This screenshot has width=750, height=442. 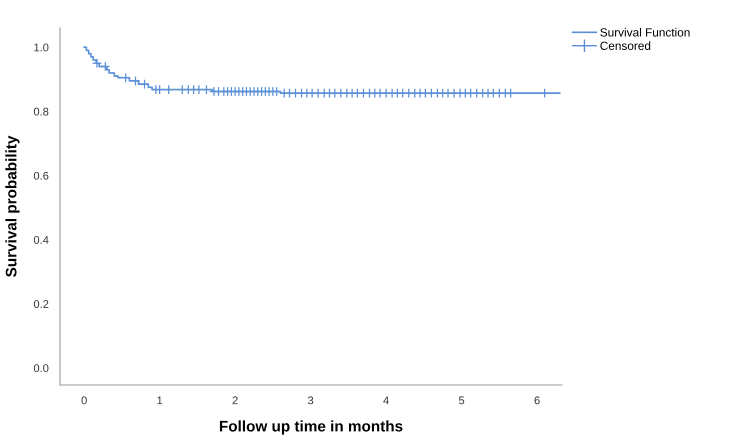 I want to click on x-tick-label: 5, so click(x=461, y=400).